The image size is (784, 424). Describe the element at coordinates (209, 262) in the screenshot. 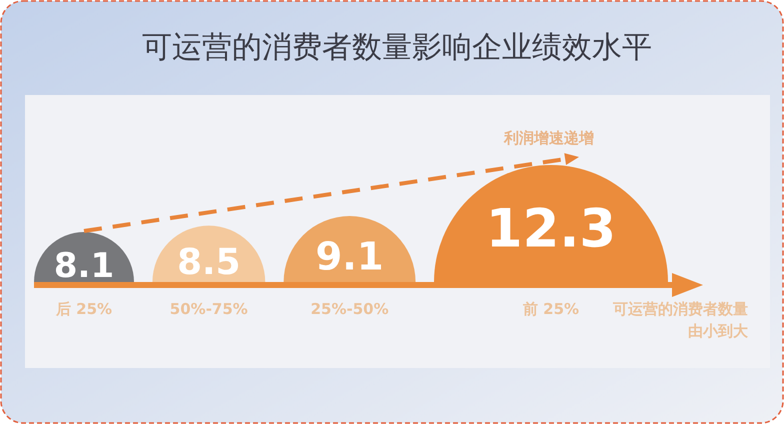

I see `data-label: 8.5` at that location.